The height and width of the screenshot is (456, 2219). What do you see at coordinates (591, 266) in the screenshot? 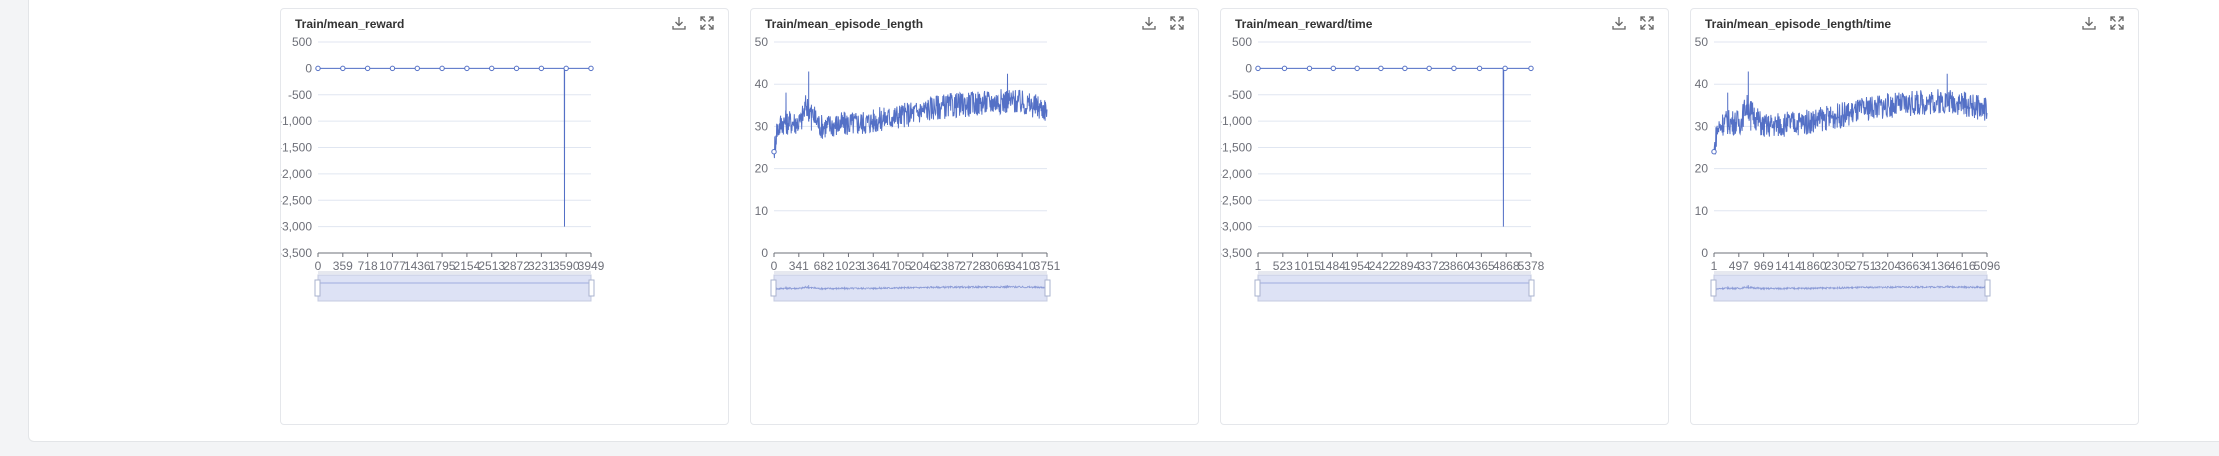
I see `x-tick-label: 3949` at bounding box center [591, 266].